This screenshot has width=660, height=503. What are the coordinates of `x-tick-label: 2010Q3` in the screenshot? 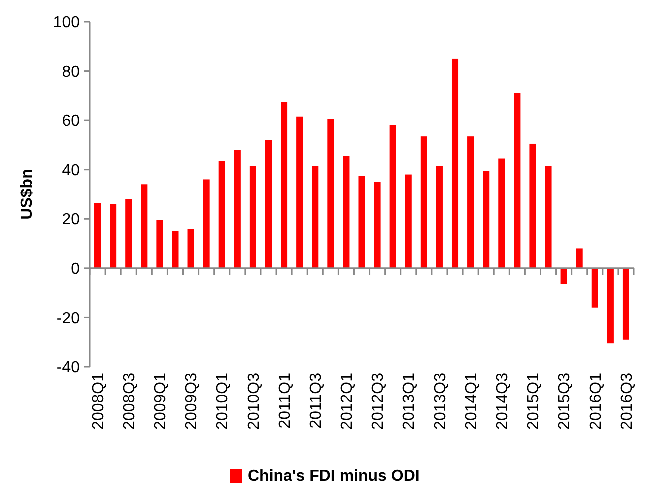 It's located at (254, 401).